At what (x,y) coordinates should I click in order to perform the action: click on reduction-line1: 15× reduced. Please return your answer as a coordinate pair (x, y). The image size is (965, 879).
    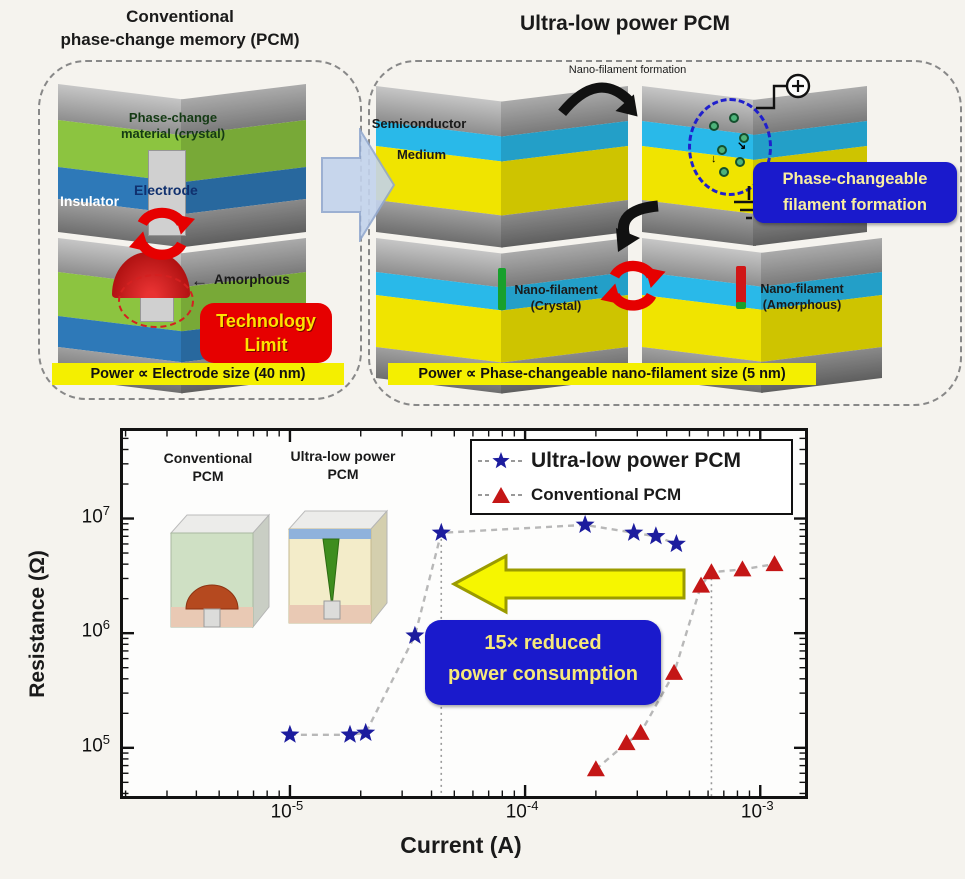
    Looking at the image, I should click on (543, 643).